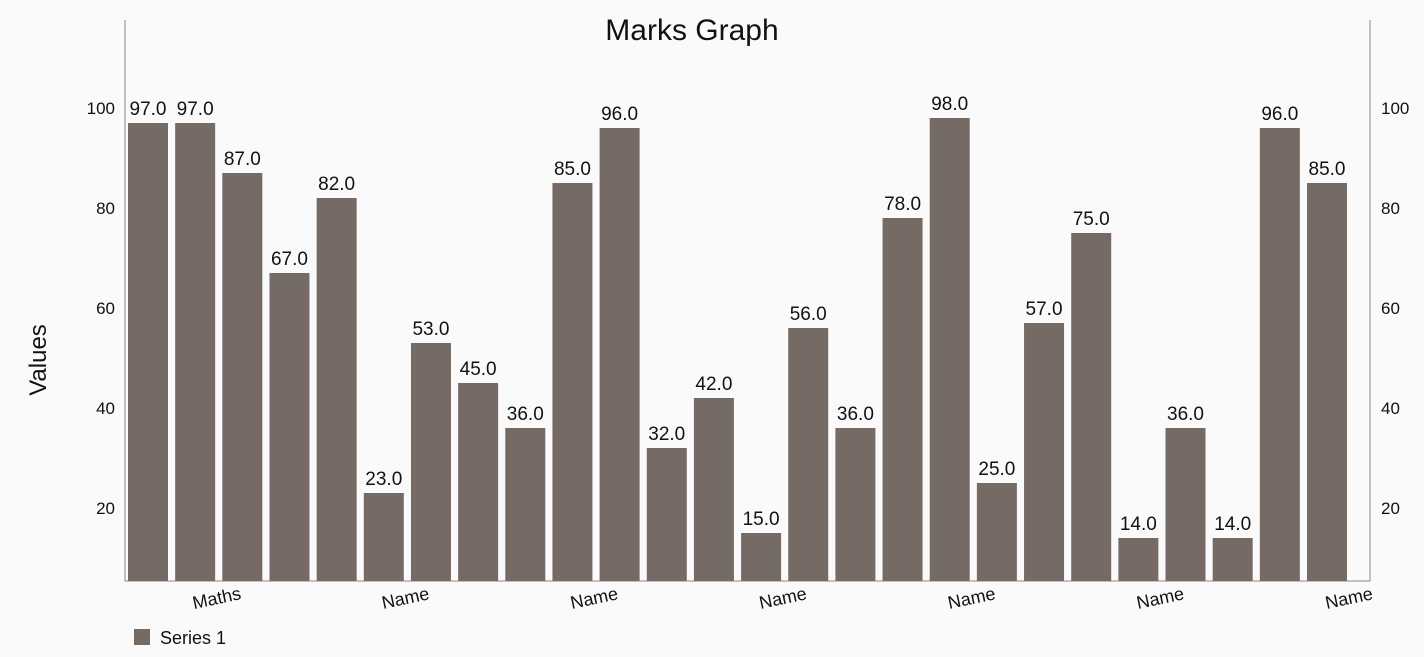  What do you see at coordinates (105, 508) in the screenshot?
I see `y-tick-label-left: 20` at bounding box center [105, 508].